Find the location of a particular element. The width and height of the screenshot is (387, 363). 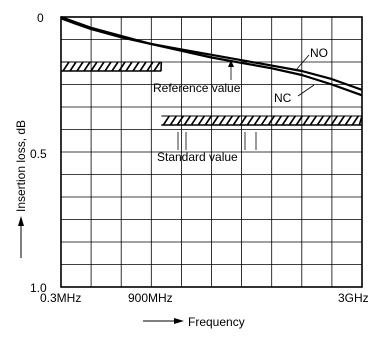

y-tick-label-1.0: 1.0 is located at coordinates (38, 288).